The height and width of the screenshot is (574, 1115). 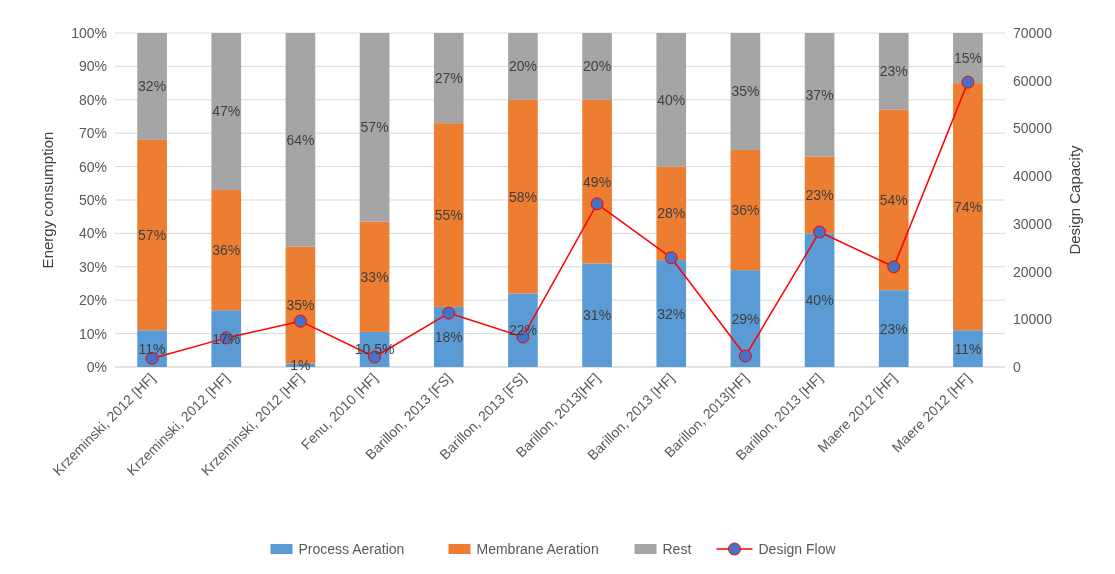 I want to click on data-label: 33%, so click(x=374, y=276).